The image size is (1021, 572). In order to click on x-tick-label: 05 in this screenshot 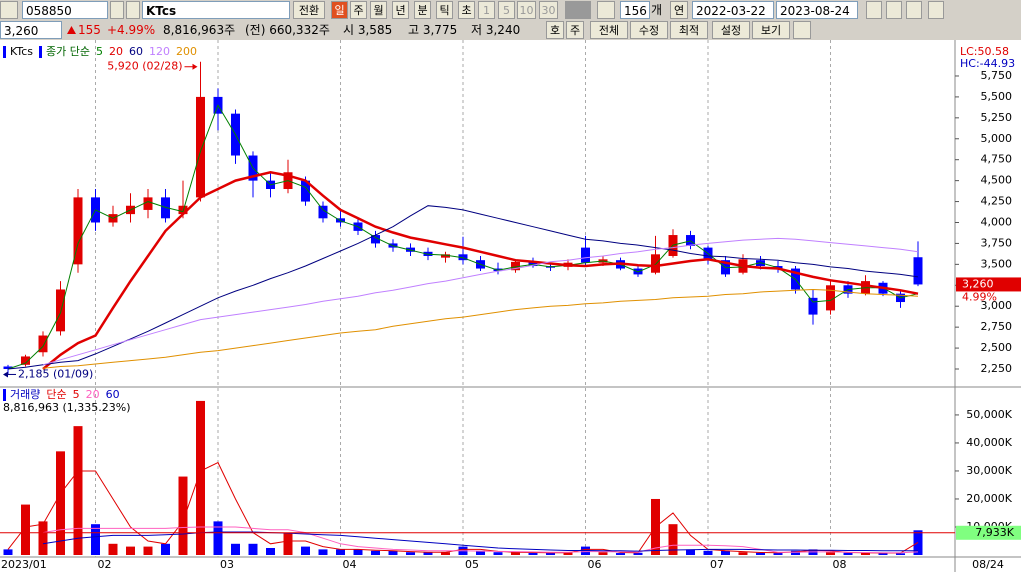, I will do `click(472, 564)`.